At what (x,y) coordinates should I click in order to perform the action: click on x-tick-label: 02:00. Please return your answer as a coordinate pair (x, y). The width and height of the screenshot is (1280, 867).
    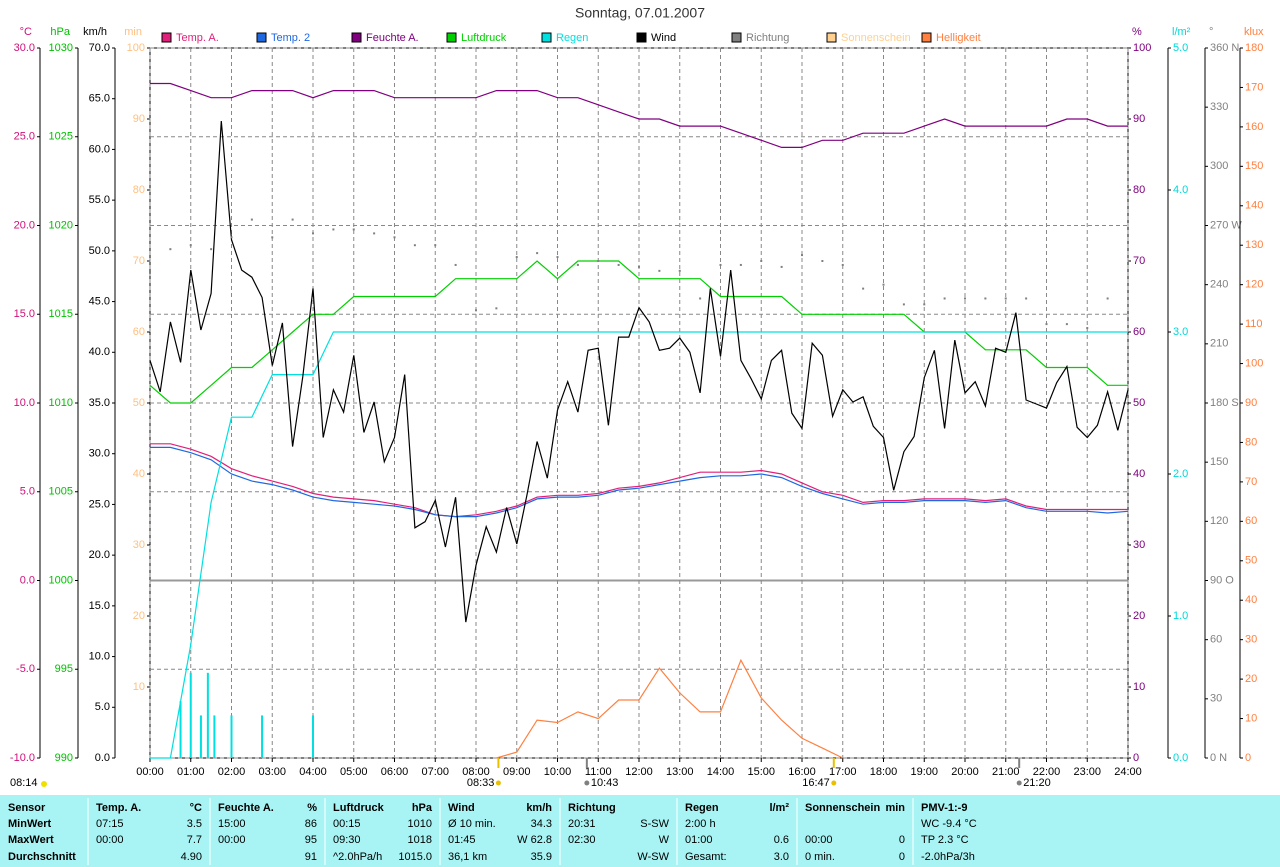
    Looking at the image, I should click on (232, 772).